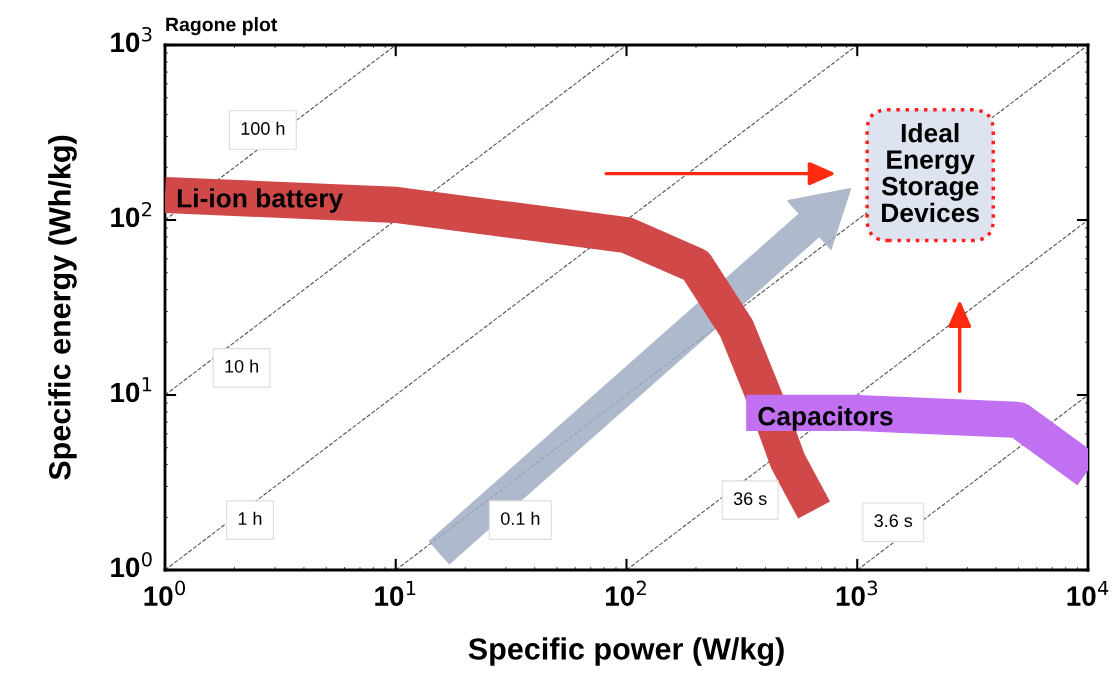  I want to click on annotation: 1 h, so click(250, 518).